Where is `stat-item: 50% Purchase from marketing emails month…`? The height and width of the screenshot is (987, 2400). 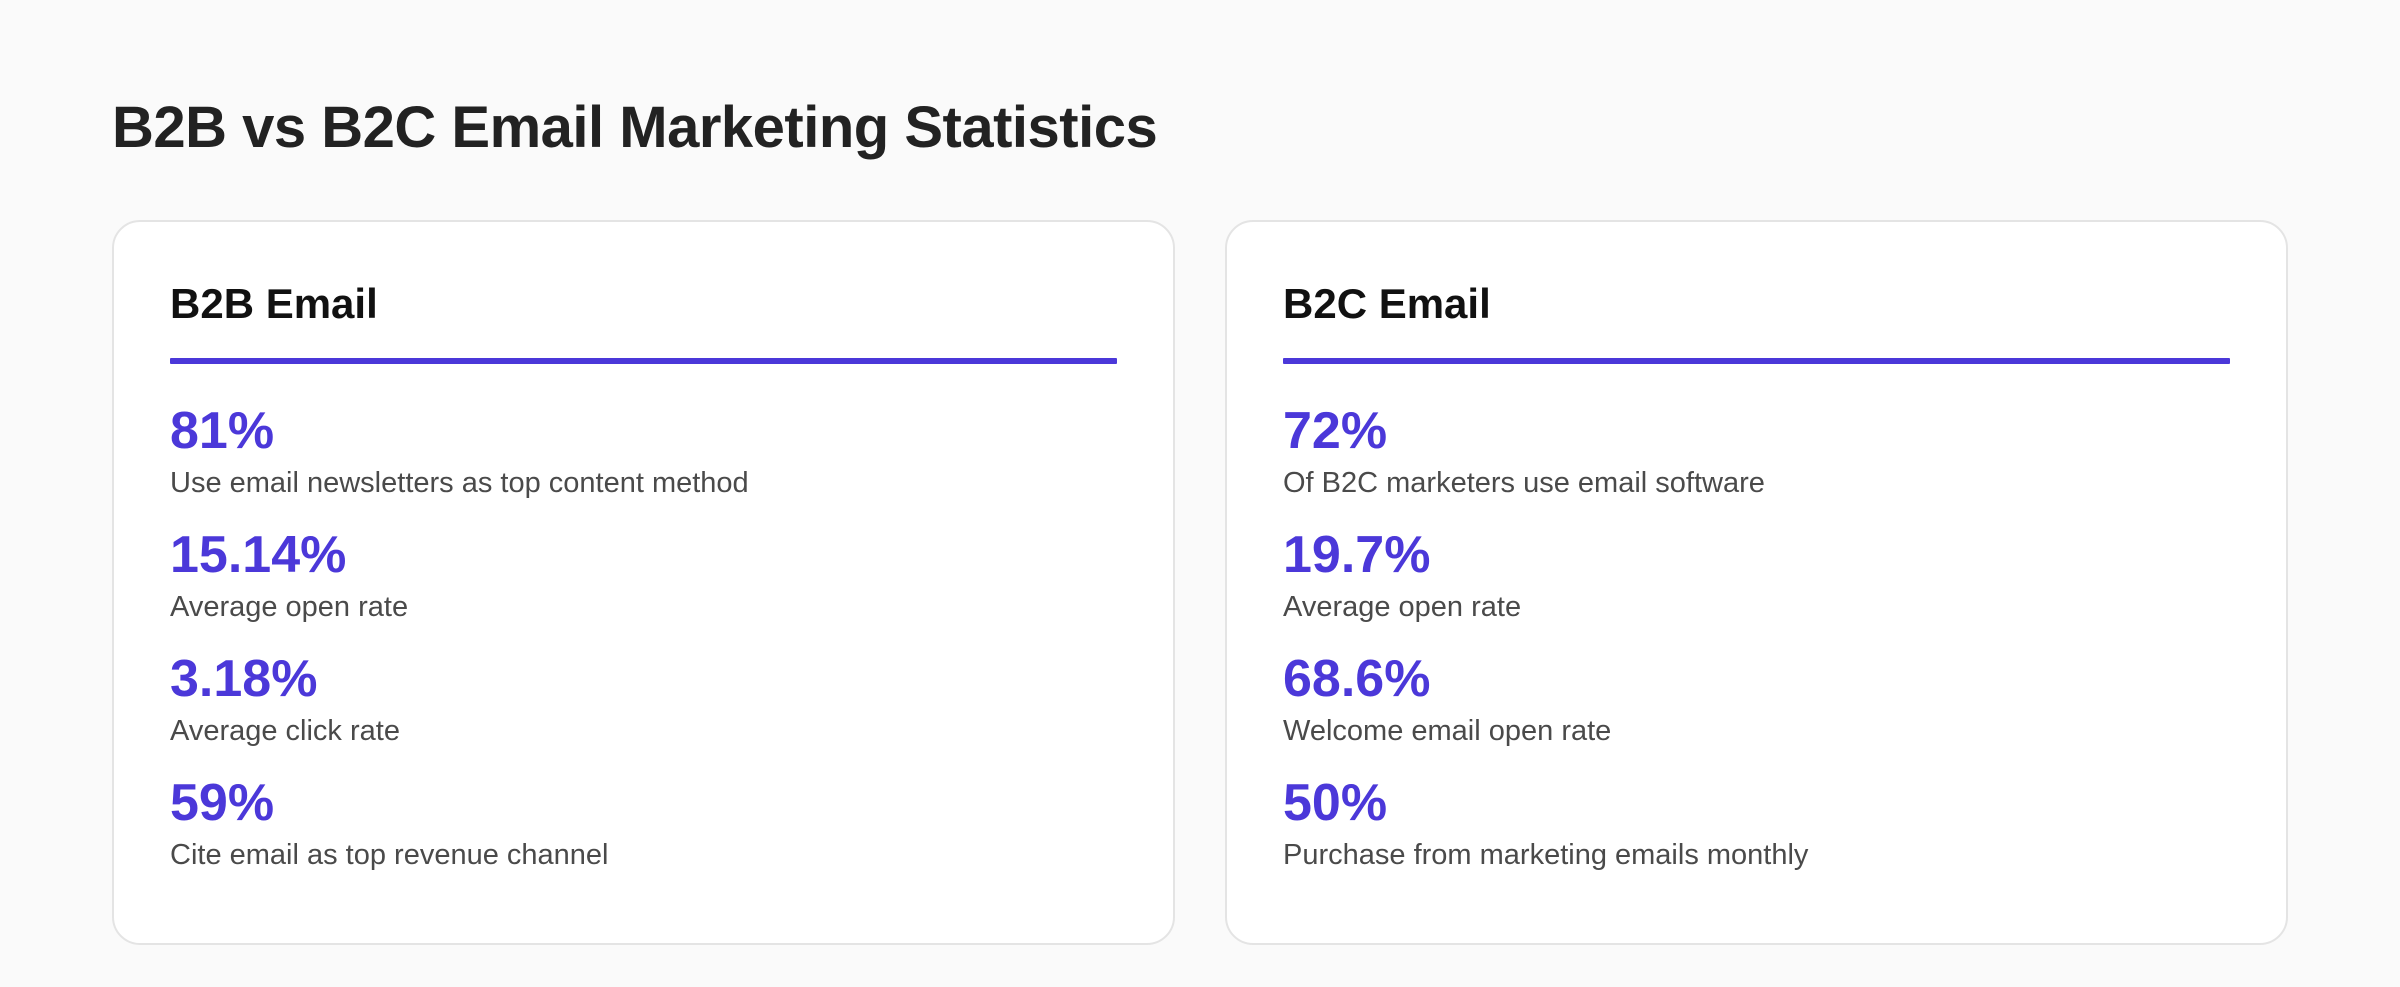
stat-item: 50% Purchase from marketing emails month… is located at coordinates (1756, 836).